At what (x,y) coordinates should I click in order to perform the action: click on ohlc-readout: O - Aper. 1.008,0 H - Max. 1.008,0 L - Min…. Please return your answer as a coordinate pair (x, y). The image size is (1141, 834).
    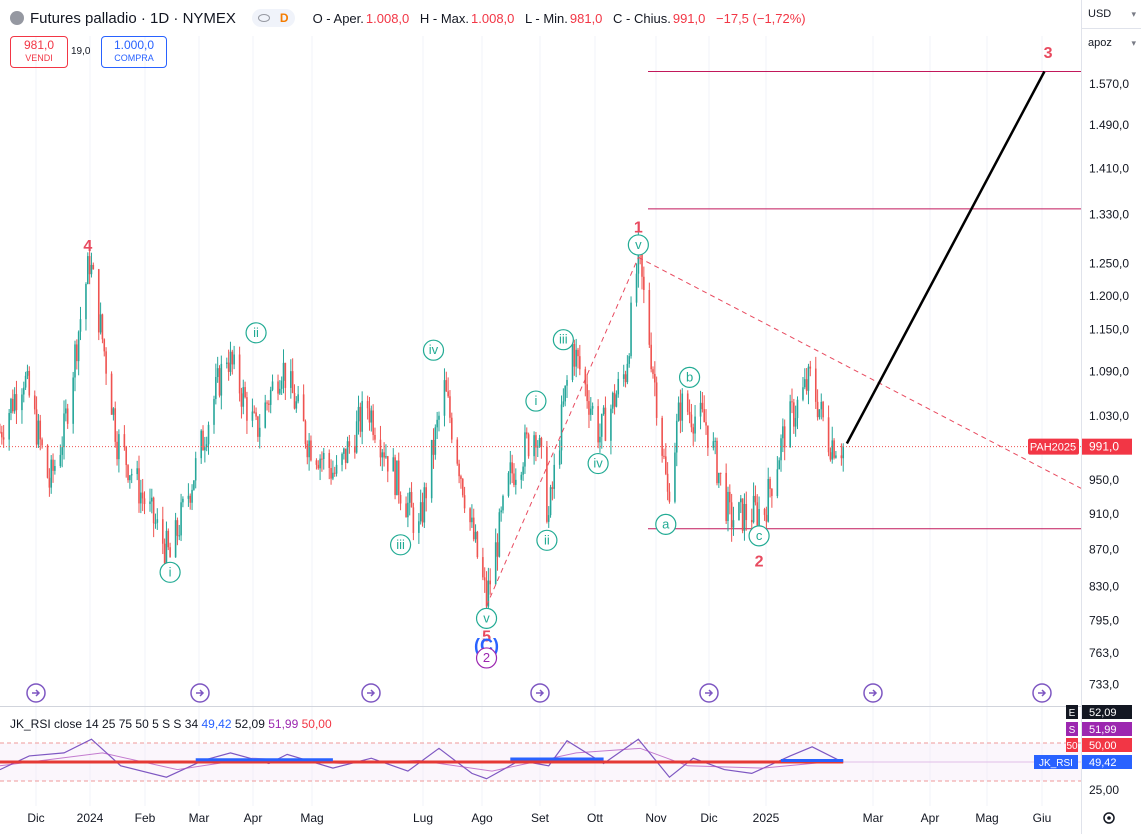
    Looking at the image, I should click on (563, 18).